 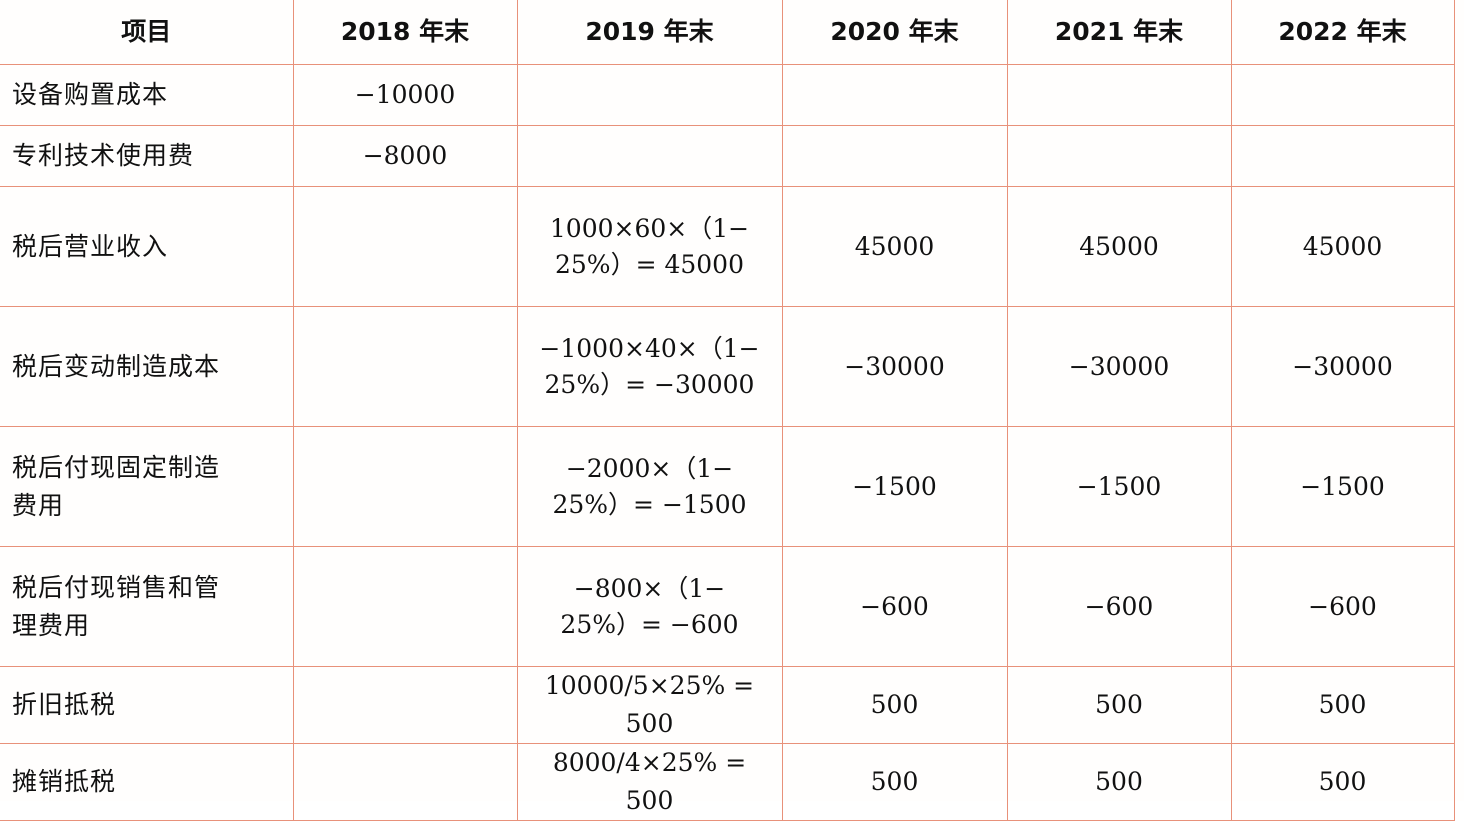 I want to click on table-row: 设备购置成本 −10000, so click(x=727, y=95).